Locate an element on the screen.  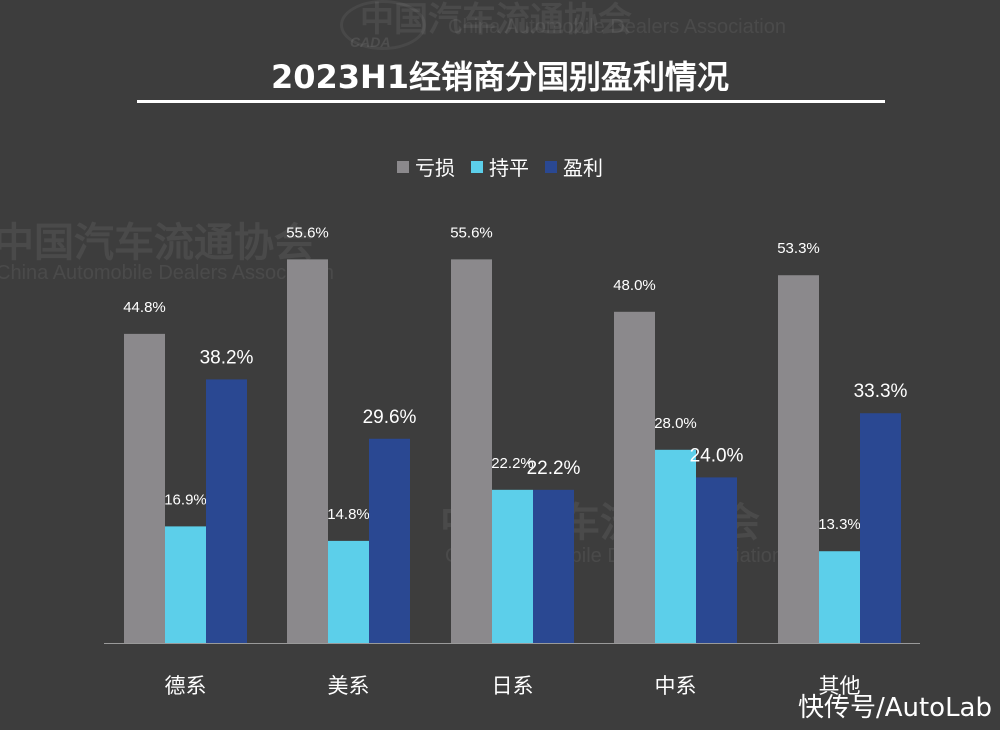
title-underline is located at coordinates (511, 101).